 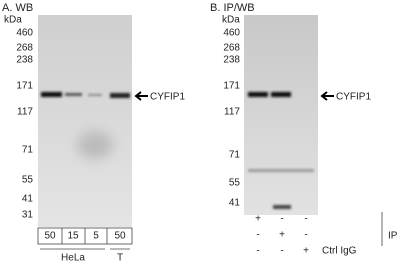 What do you see at coordinates (17, 8) in the screenshot?
I see `panel-title: A. WB` at bounding box center [17, 8].